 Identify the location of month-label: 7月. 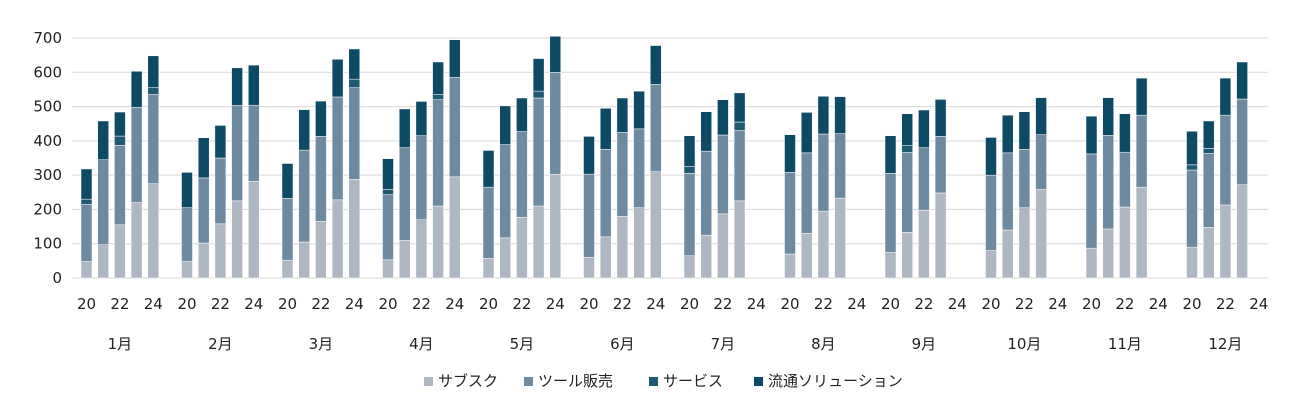
(723, 344).